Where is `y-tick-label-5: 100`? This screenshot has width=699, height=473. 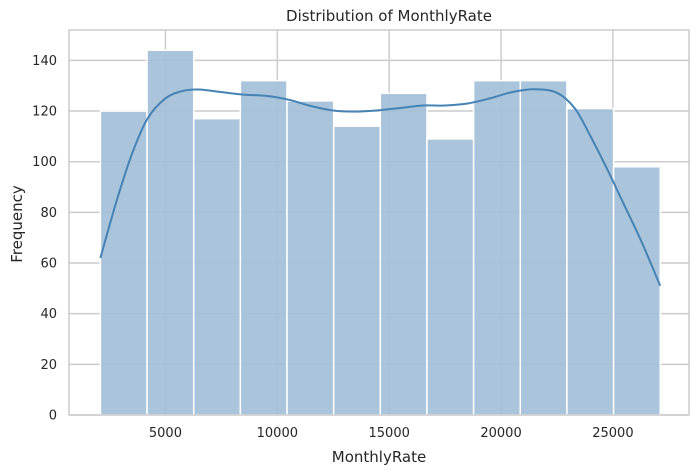 y-tick-label-5: 100 is located at coordinates (44, 162).